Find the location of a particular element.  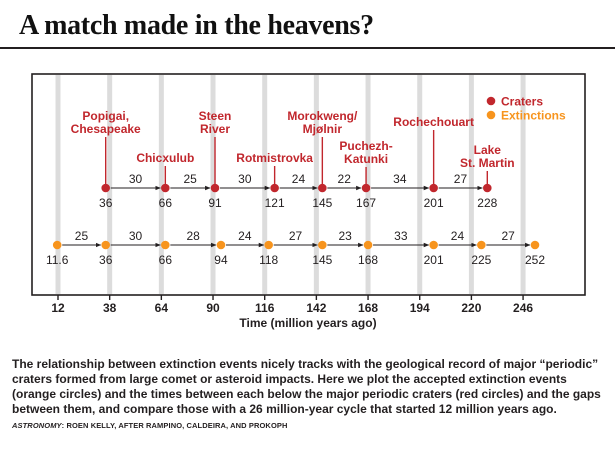

x-tick-label-1: 38 is located at coordinates (110, 308).